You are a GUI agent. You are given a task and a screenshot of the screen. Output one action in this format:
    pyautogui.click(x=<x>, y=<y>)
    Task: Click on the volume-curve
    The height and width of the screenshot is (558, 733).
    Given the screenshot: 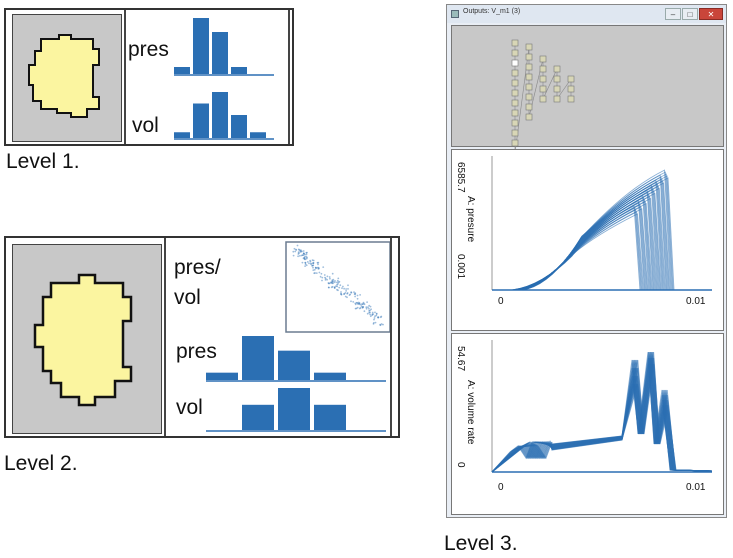 What is the action you would take?
    pyautogui.click(x=602, y=418)
    